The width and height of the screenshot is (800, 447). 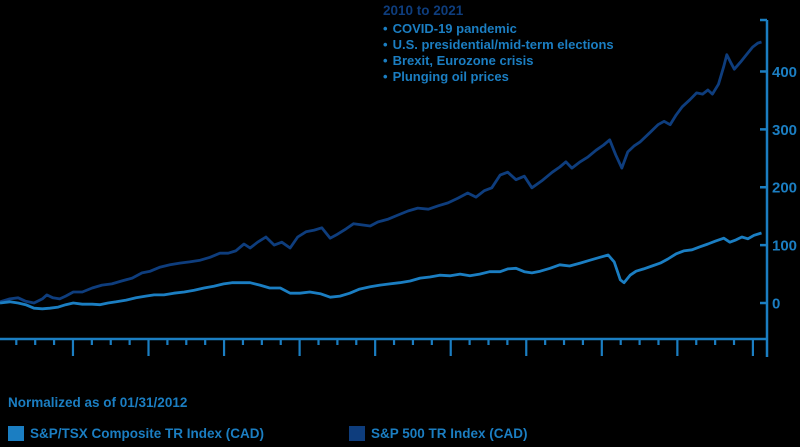 What do you see at coordinates (423, 10) in the screenshot?
I see `chart-title: 2010 to 2021` at bounding box center [423, 10].